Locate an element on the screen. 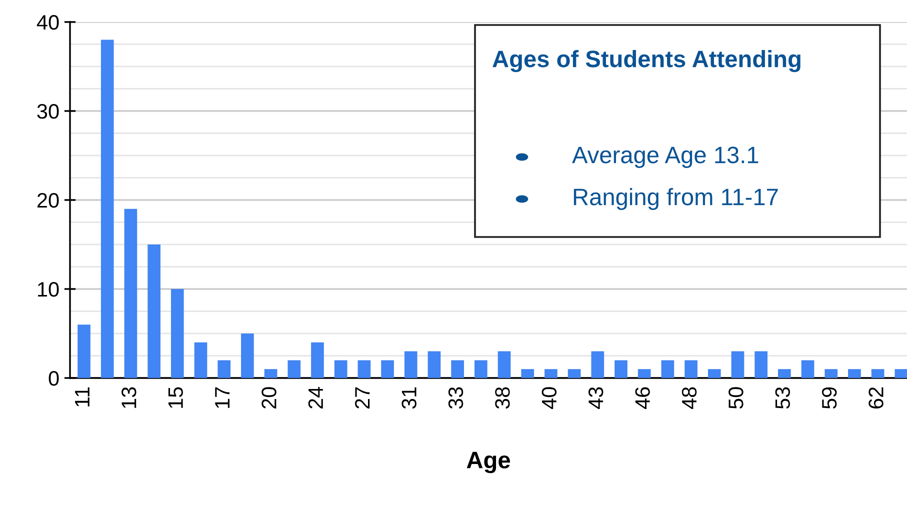 The height and width of the screenshot is (514, 907). x-tick-label: 46 is located at coordinates (642, 398).